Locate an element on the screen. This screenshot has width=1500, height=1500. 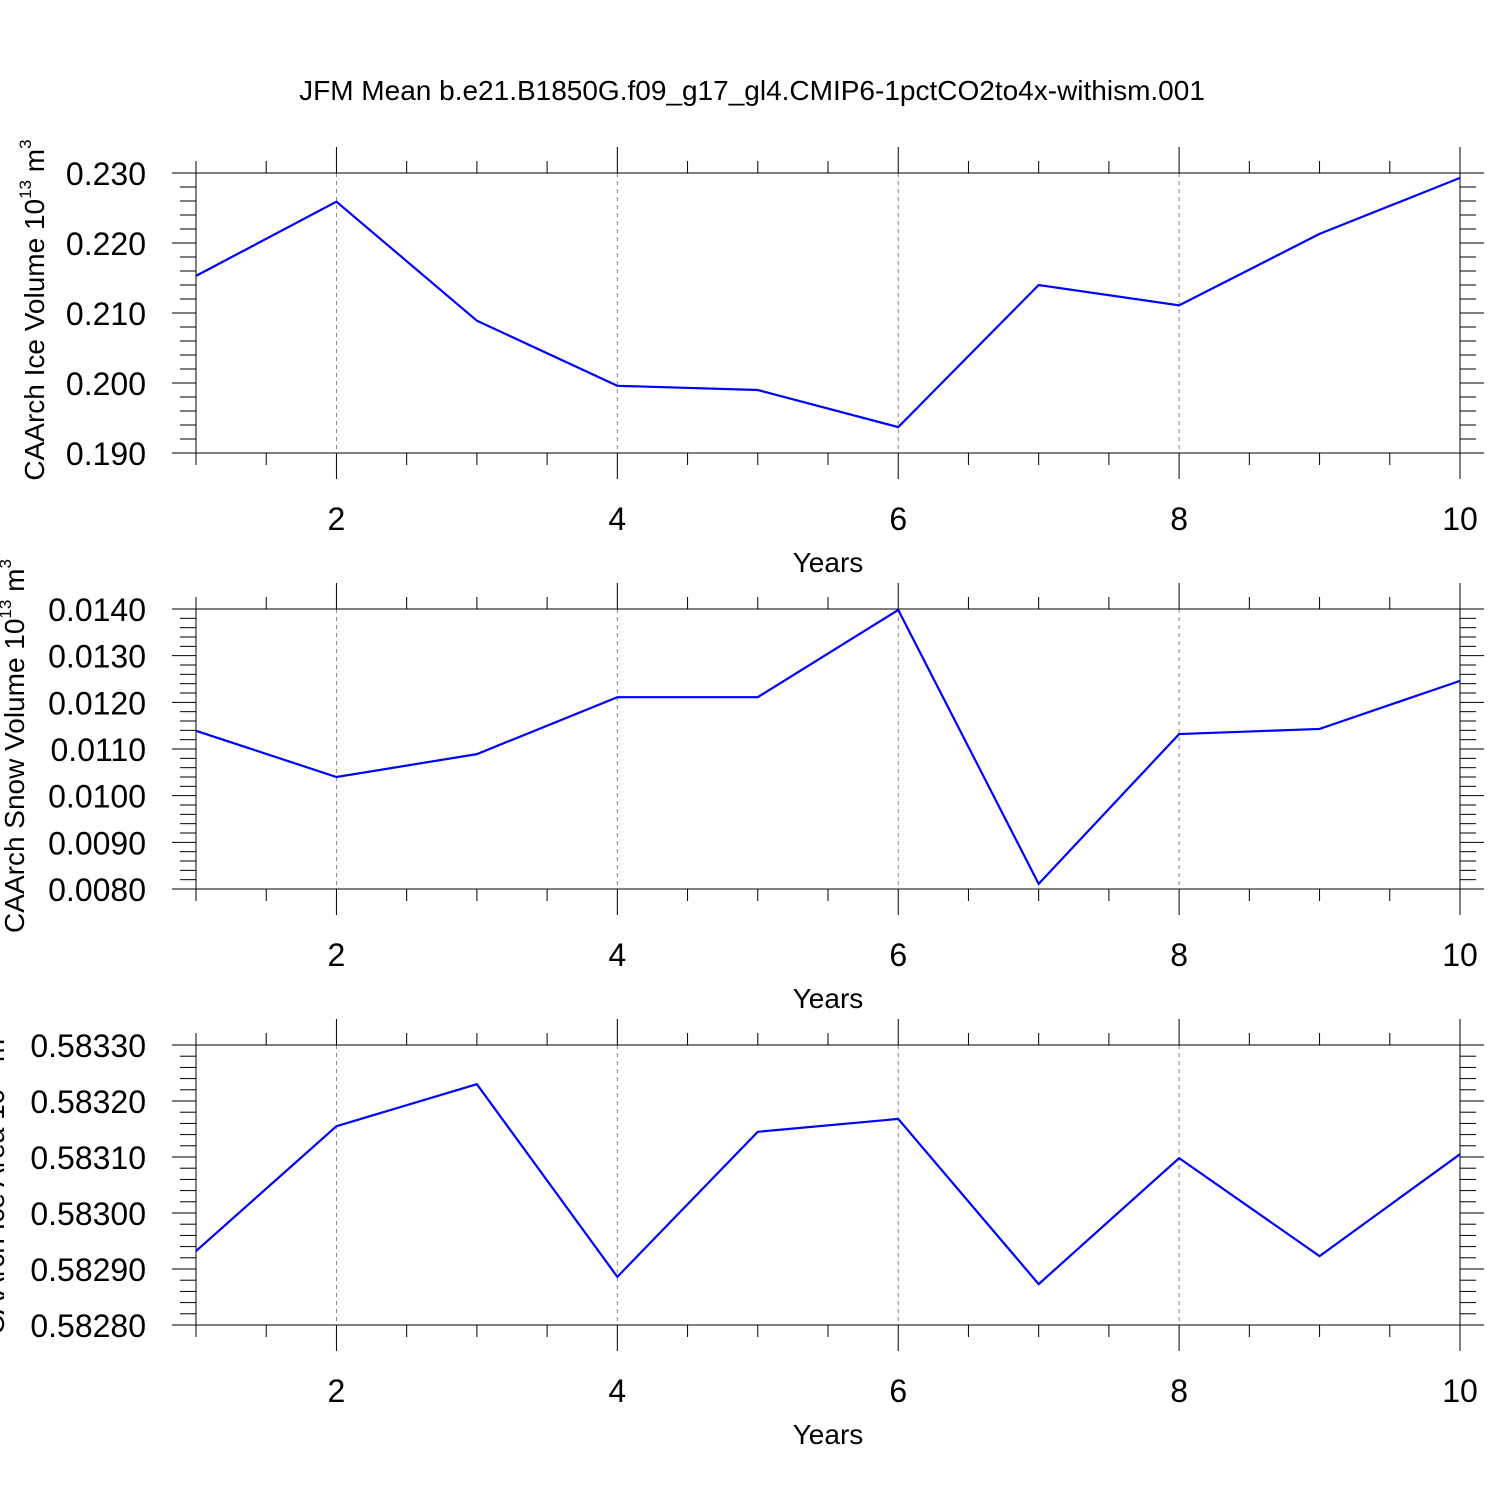
y-tick-label: 0.58290 is located at coordinates (88, 1270).